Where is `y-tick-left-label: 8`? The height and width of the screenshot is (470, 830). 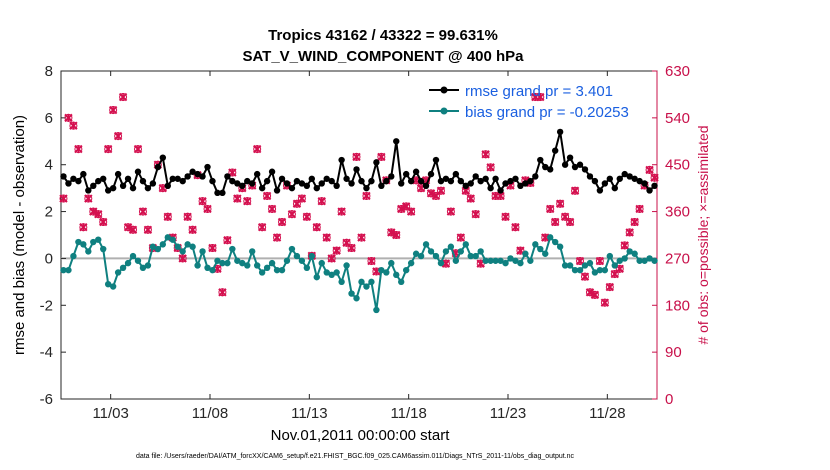
y-tick-left-label: 8 is located at coordinates (49, 71).